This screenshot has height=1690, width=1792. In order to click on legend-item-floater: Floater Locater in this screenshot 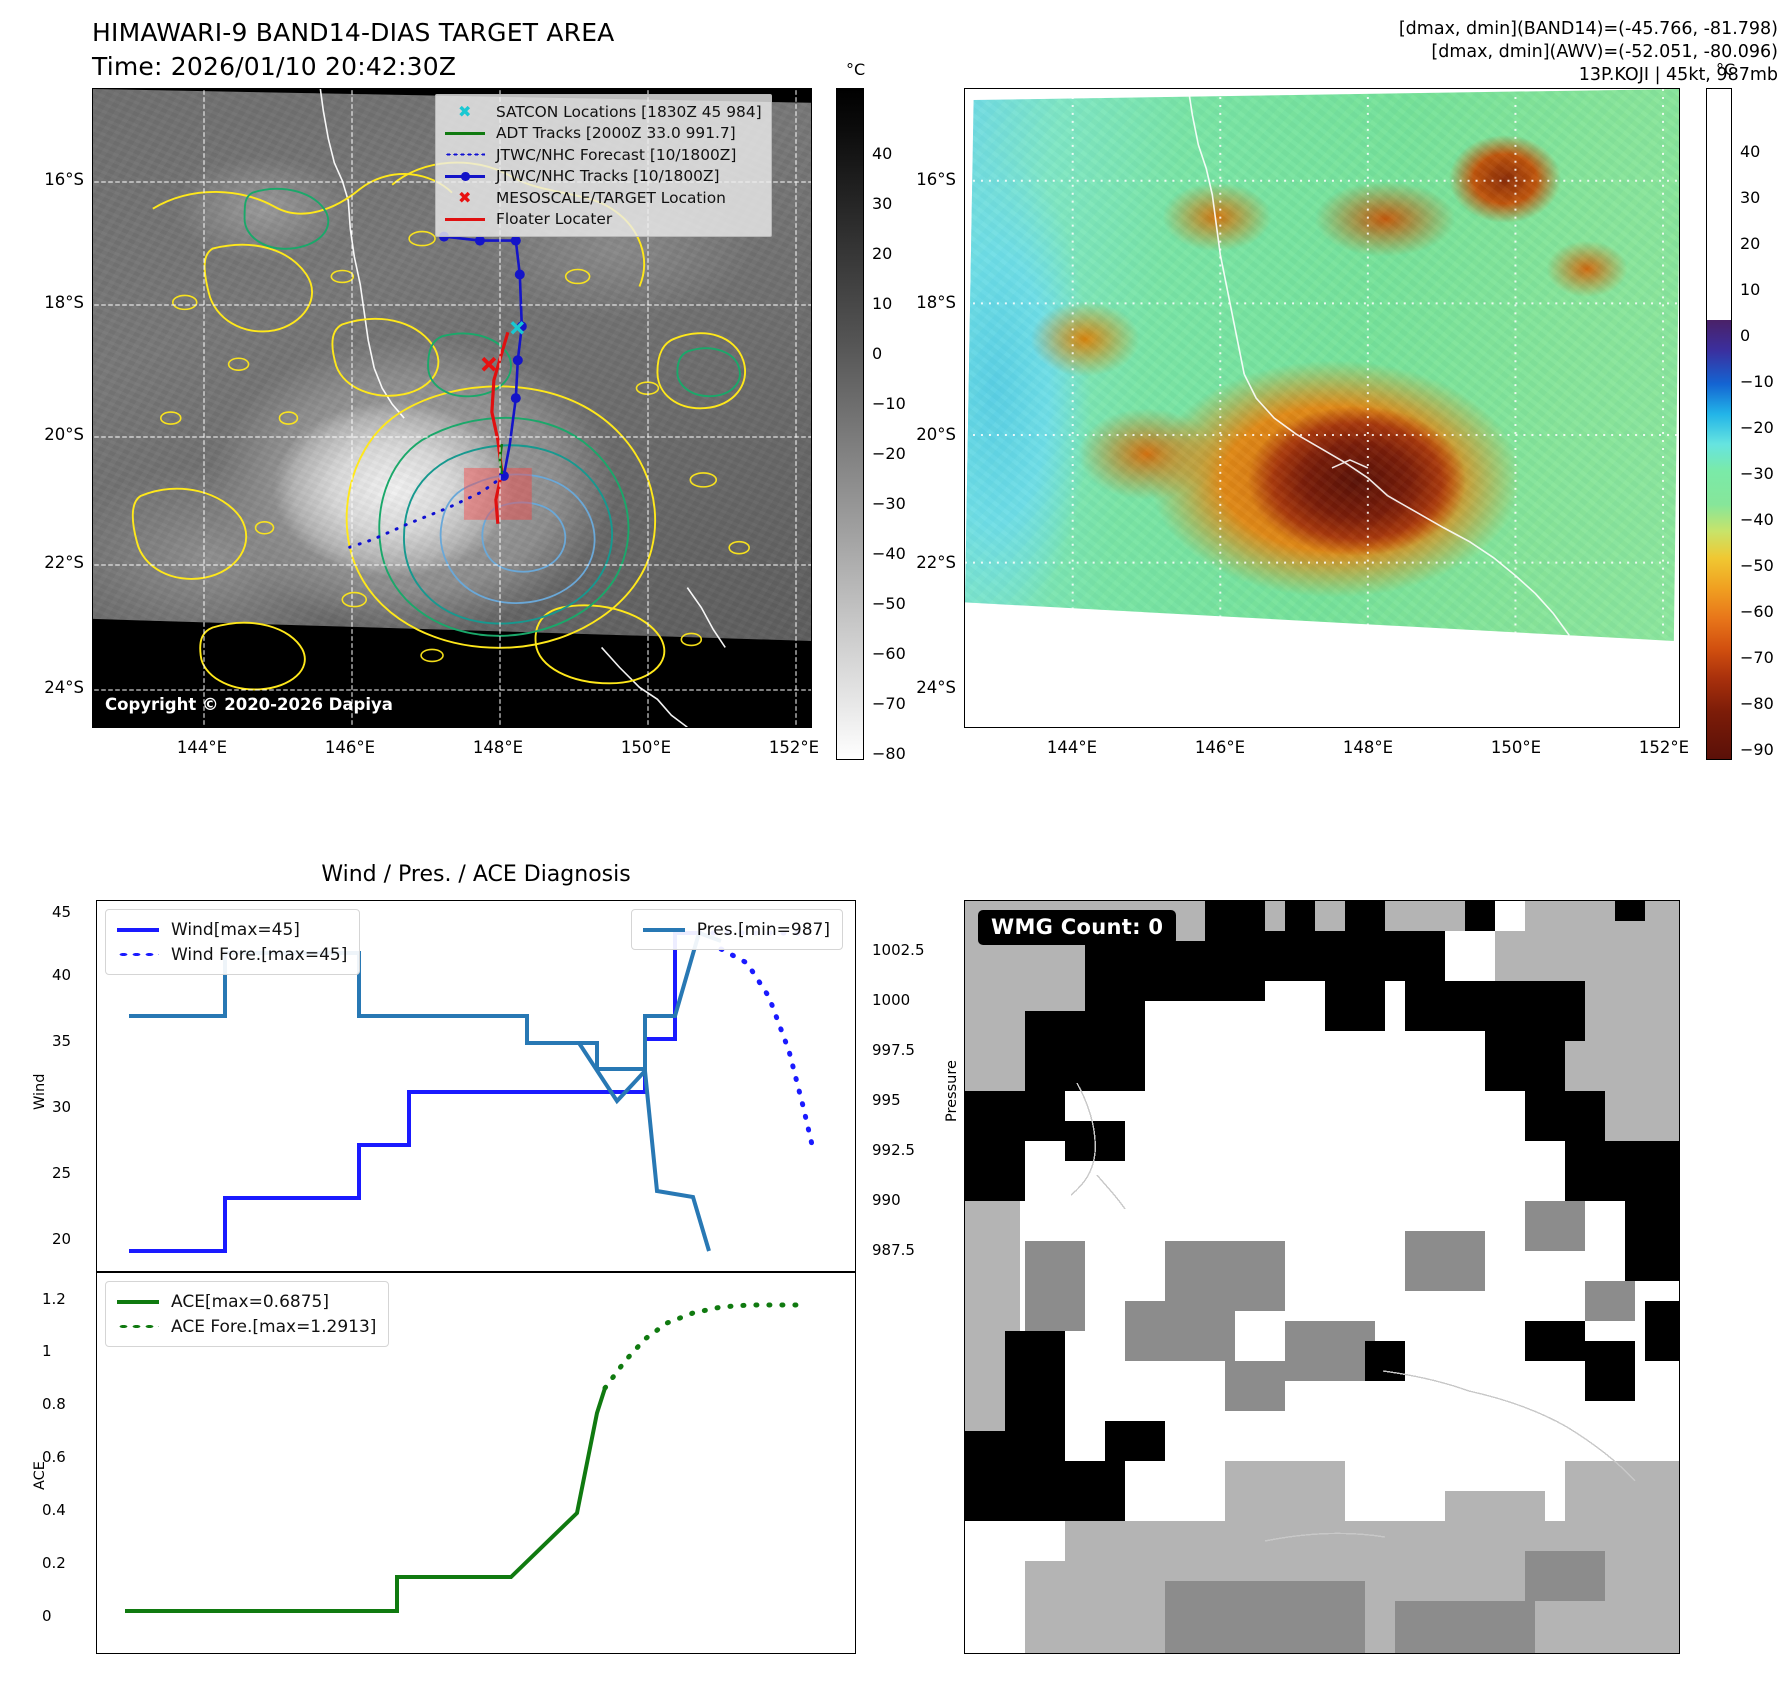, I will do `click(602, 220)`.